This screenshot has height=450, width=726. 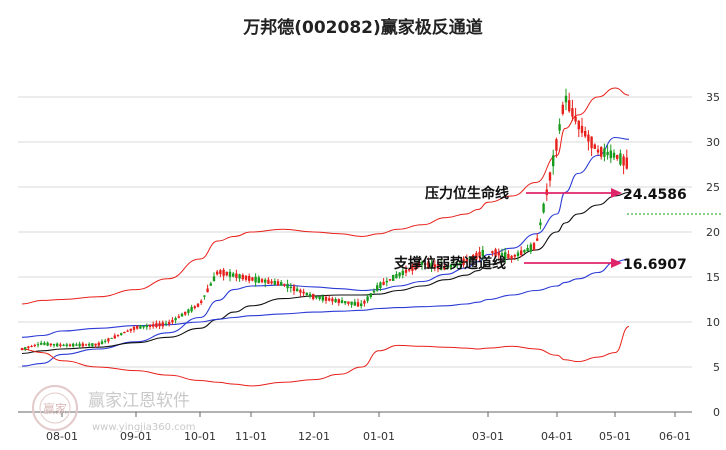 I want to click on x-tick-label: 04-01, so click(x=557, y=436).